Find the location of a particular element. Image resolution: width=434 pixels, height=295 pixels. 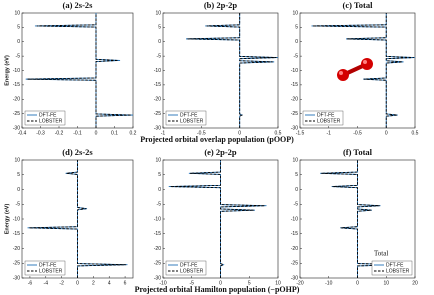

x-tick-label: 0.2 is located at coordinates (133, 133).